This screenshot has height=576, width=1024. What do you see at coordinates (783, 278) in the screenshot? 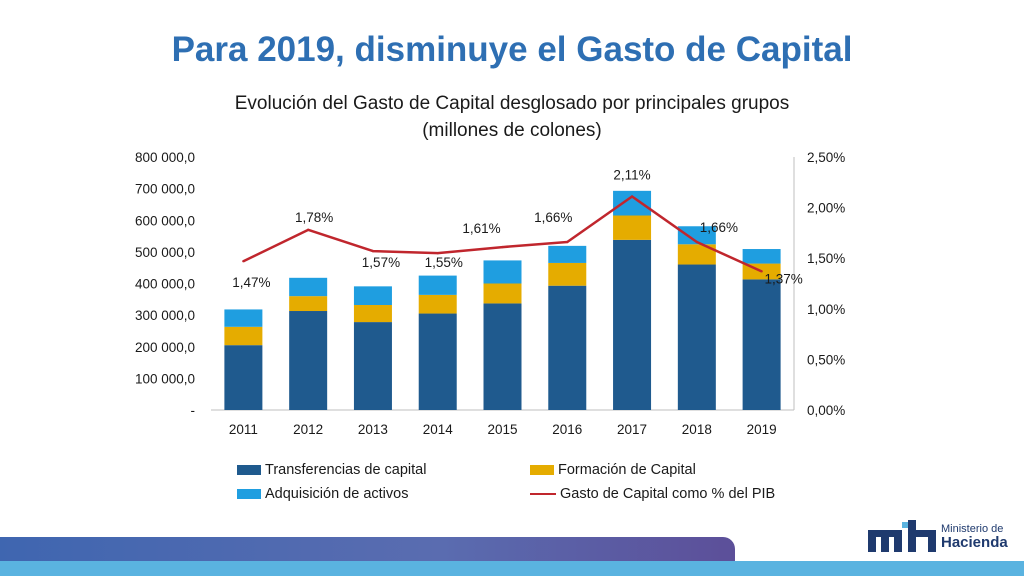
I see `line-data-label: 1,37%` at bounding box center [783, 278].